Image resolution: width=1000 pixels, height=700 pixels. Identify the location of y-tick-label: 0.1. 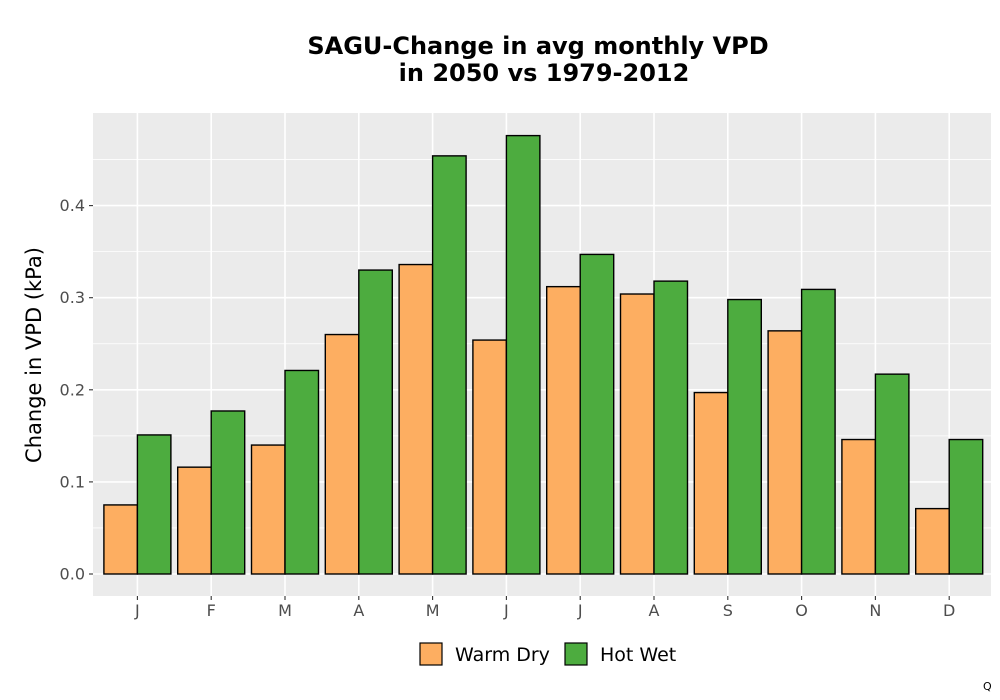
(72, 481).